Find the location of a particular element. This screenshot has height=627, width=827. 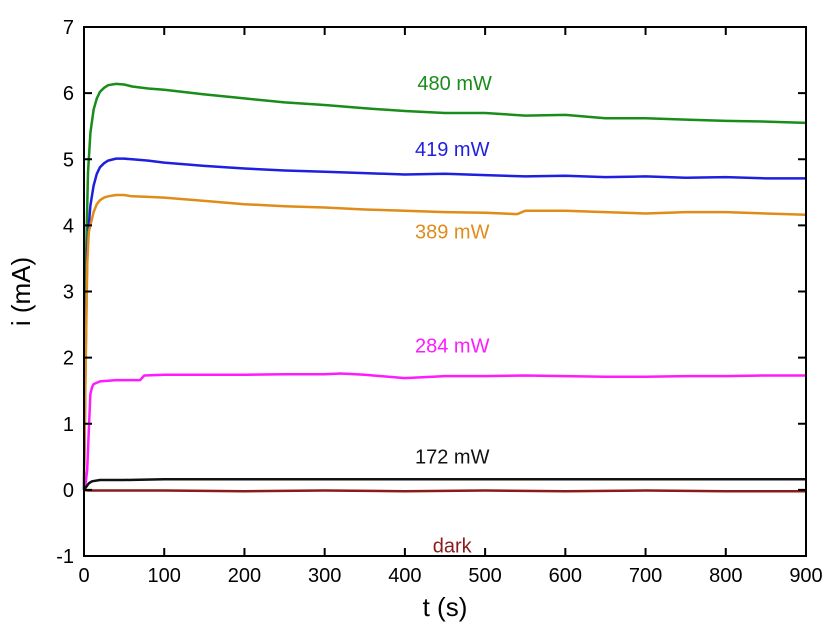

x-tick-label-8: 800 is located at coordinates (725, 576).